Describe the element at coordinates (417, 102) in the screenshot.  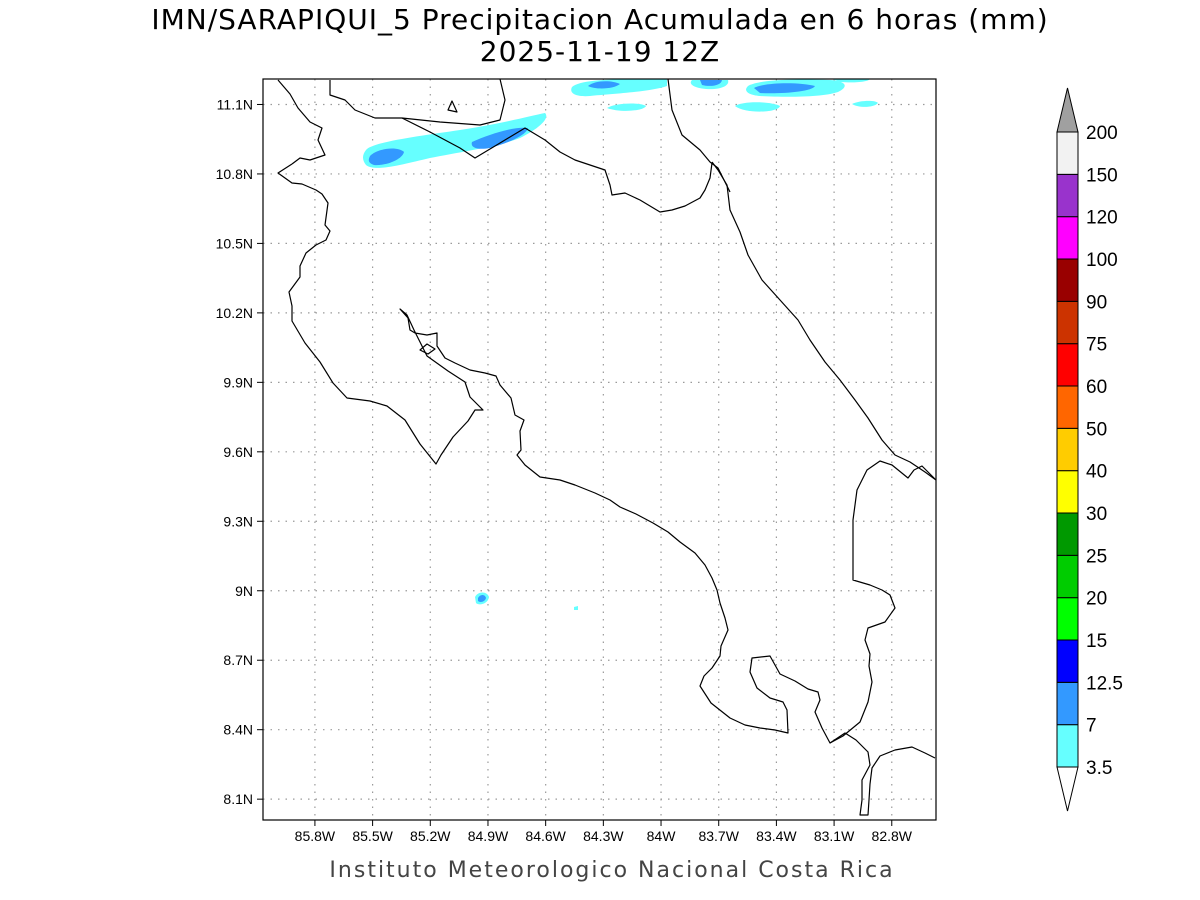
I see `lake-nicaragua-shore` at that location.